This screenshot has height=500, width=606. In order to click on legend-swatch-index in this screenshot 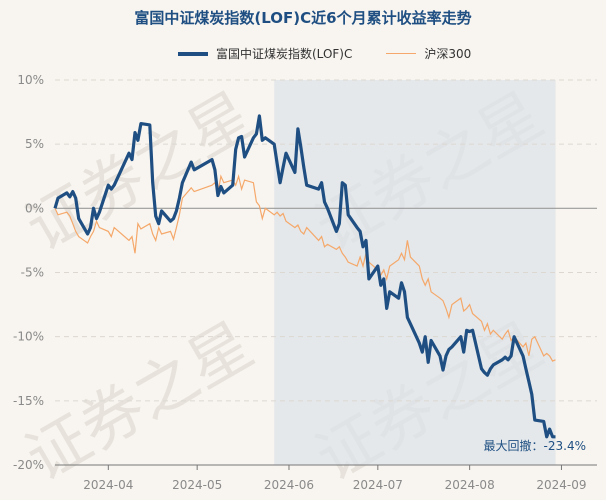, I will do `click(401, 53)`.